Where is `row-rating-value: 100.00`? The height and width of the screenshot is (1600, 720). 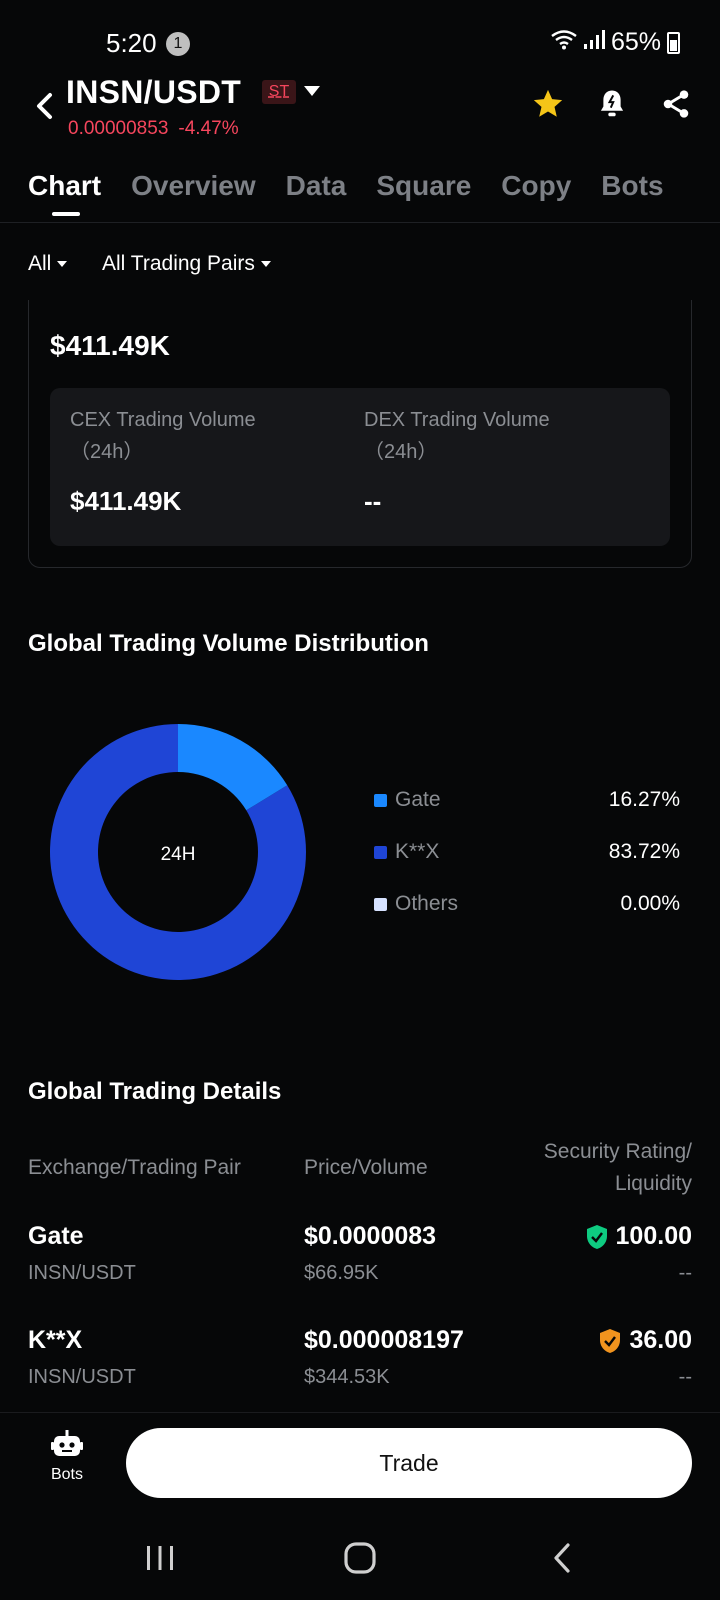 row-rating-value: 100.00 is located at coordinates (653, 1236).